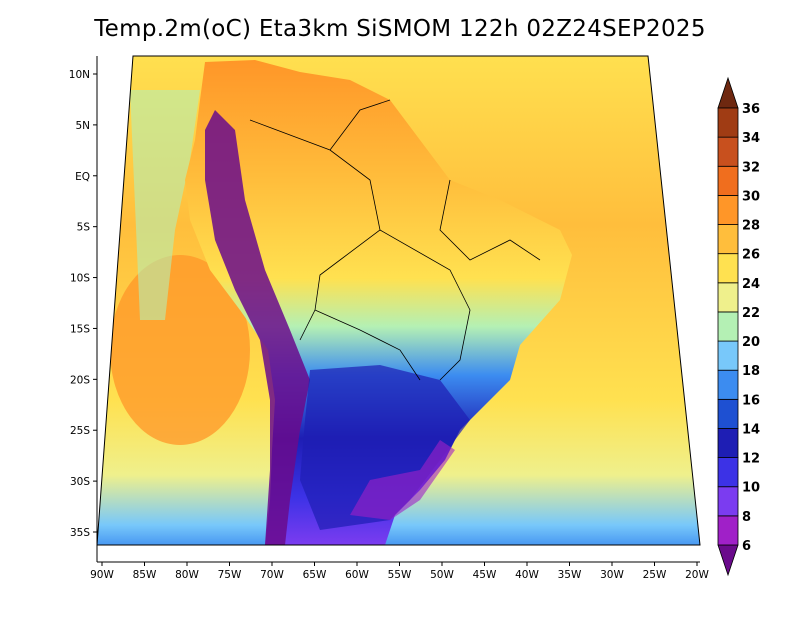 The image size is (800, 618). Describe the element at coordinates (80, 533) in the screenshot. I see `lat-tick-label: 35S` at that location.